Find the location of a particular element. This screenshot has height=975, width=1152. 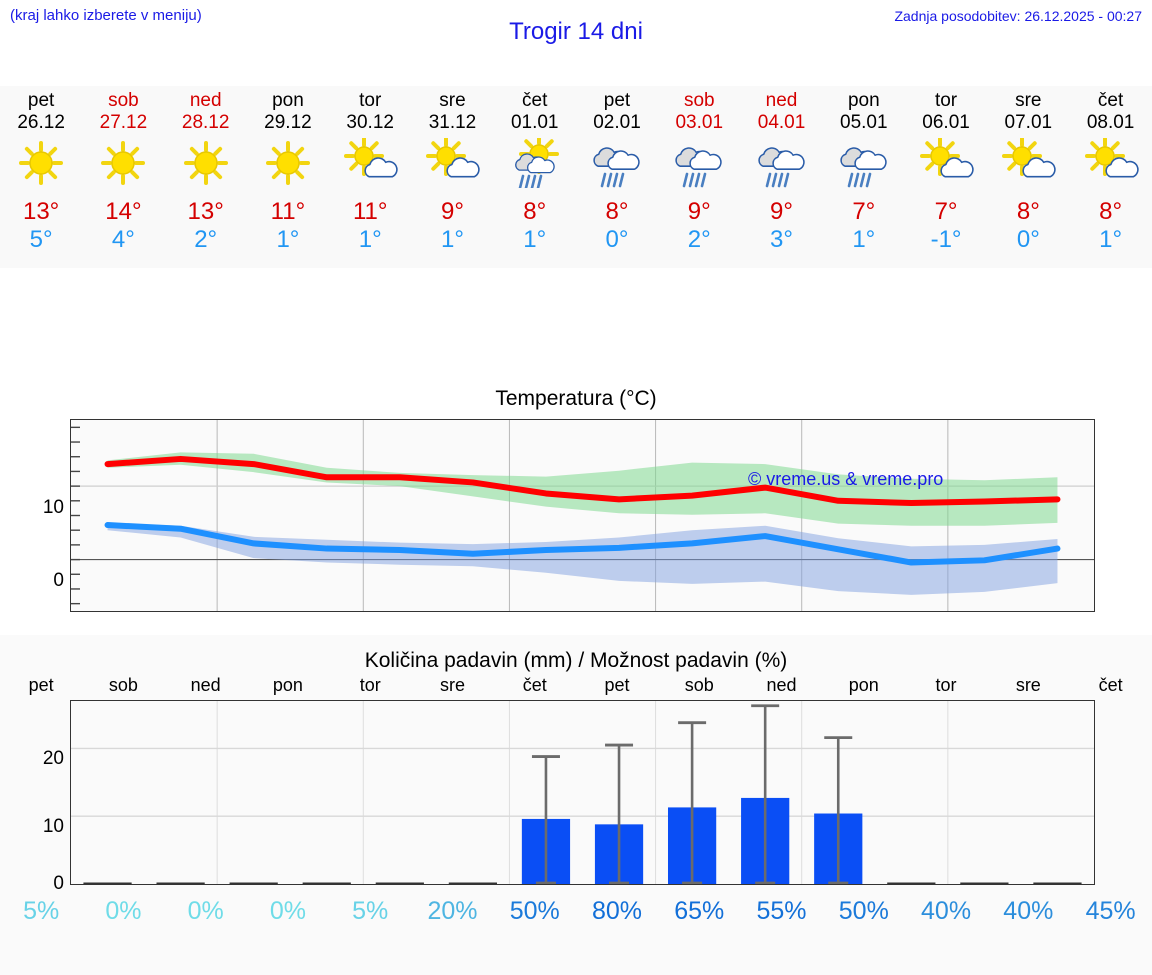

forecast-day-date: 02.01 is located at coordinates (617, 122).